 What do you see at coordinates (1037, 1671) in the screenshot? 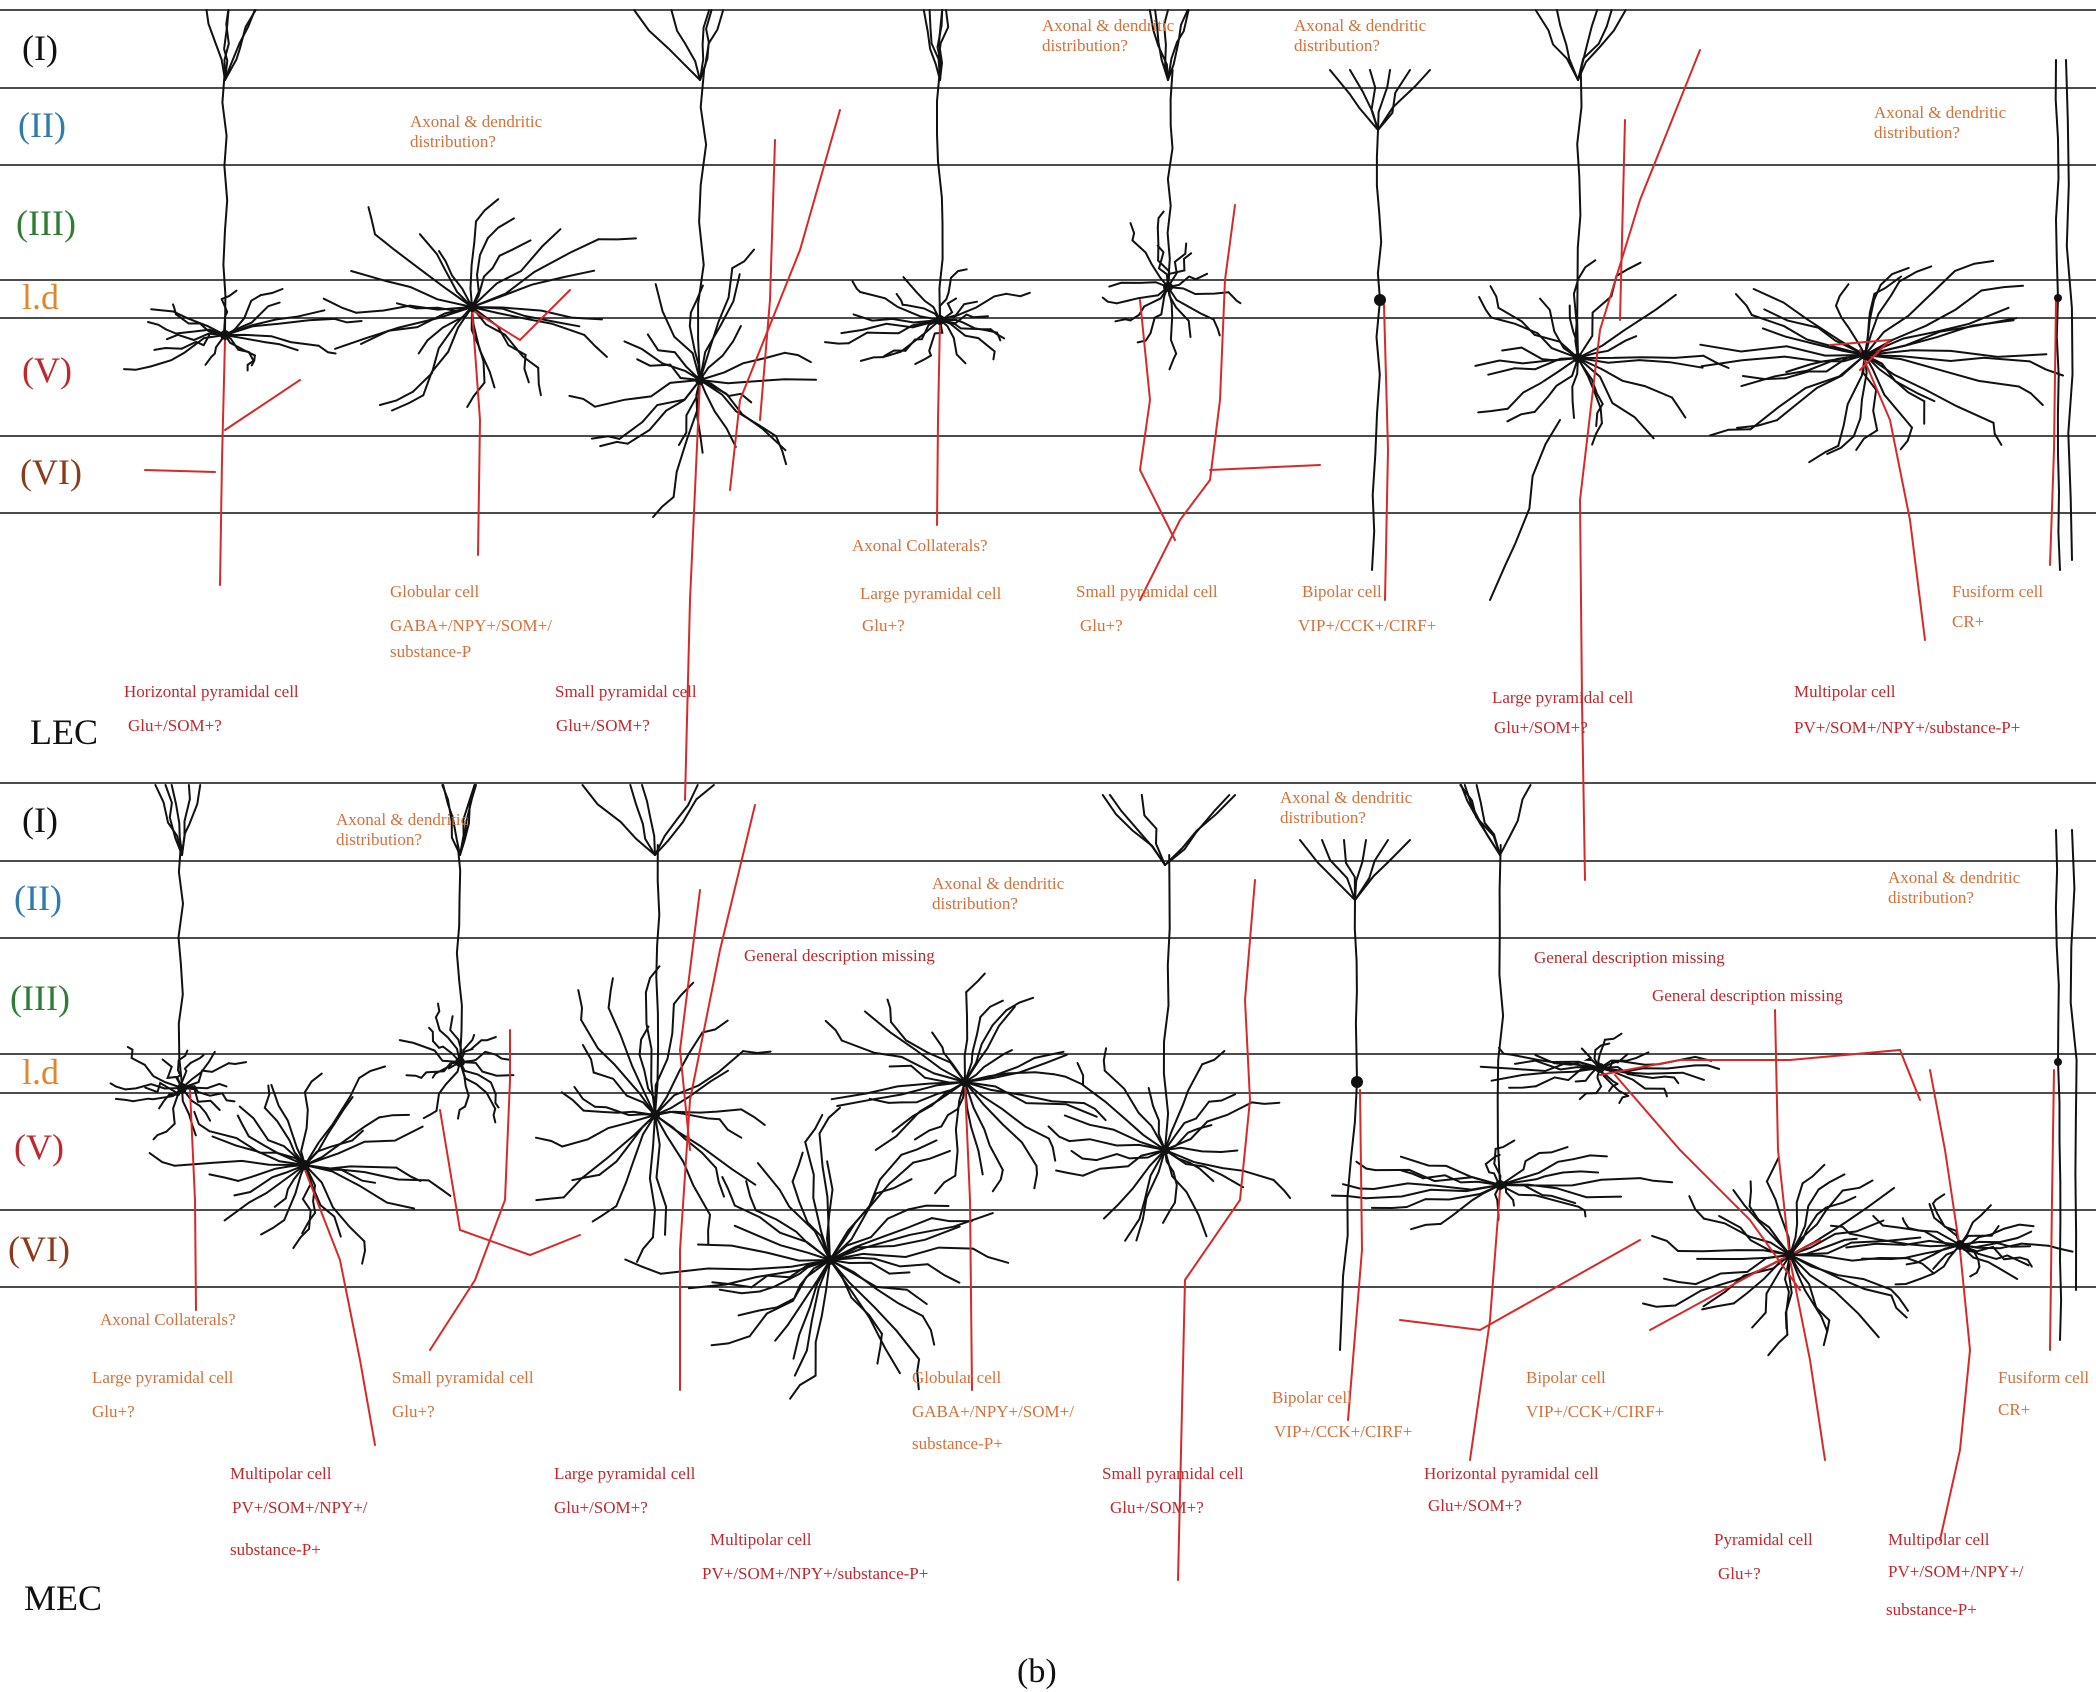
I see `panel-label: (b)` at bounding box center [1037, 1671].